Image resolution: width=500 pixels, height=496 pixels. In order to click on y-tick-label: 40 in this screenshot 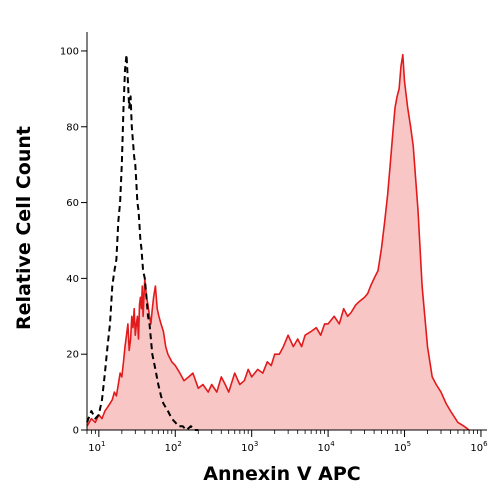, I will do `click(72, 279)`.